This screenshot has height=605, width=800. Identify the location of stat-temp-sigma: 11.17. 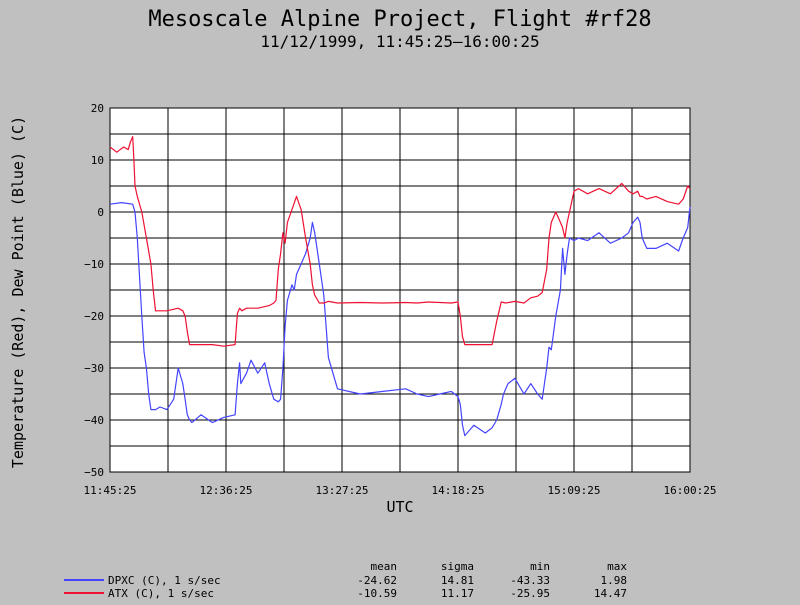
(457, 593).